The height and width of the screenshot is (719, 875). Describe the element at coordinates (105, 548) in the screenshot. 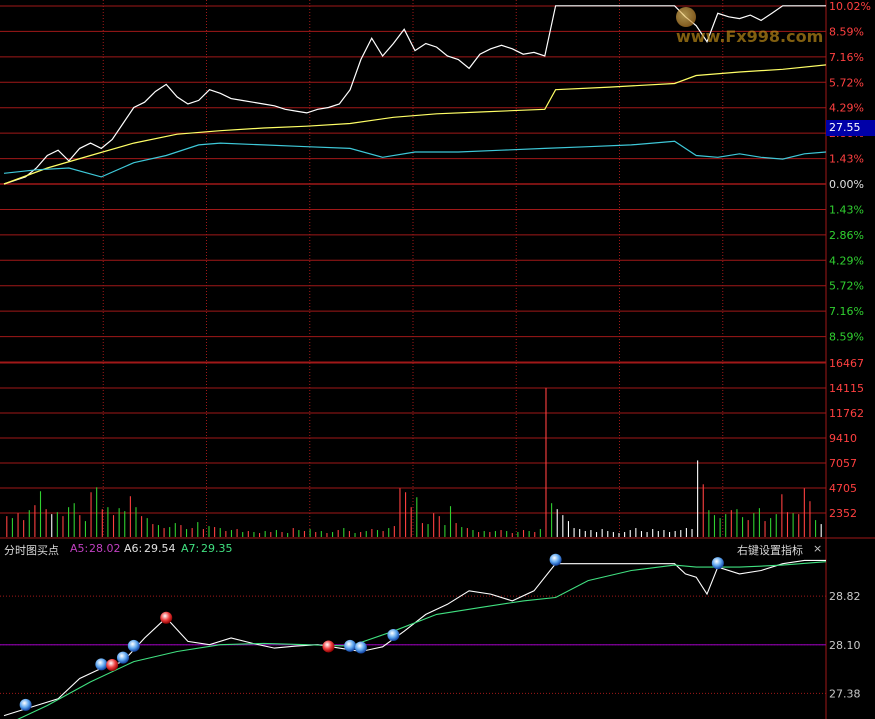

I see `indicator-a5-value: 28.02` at that location.